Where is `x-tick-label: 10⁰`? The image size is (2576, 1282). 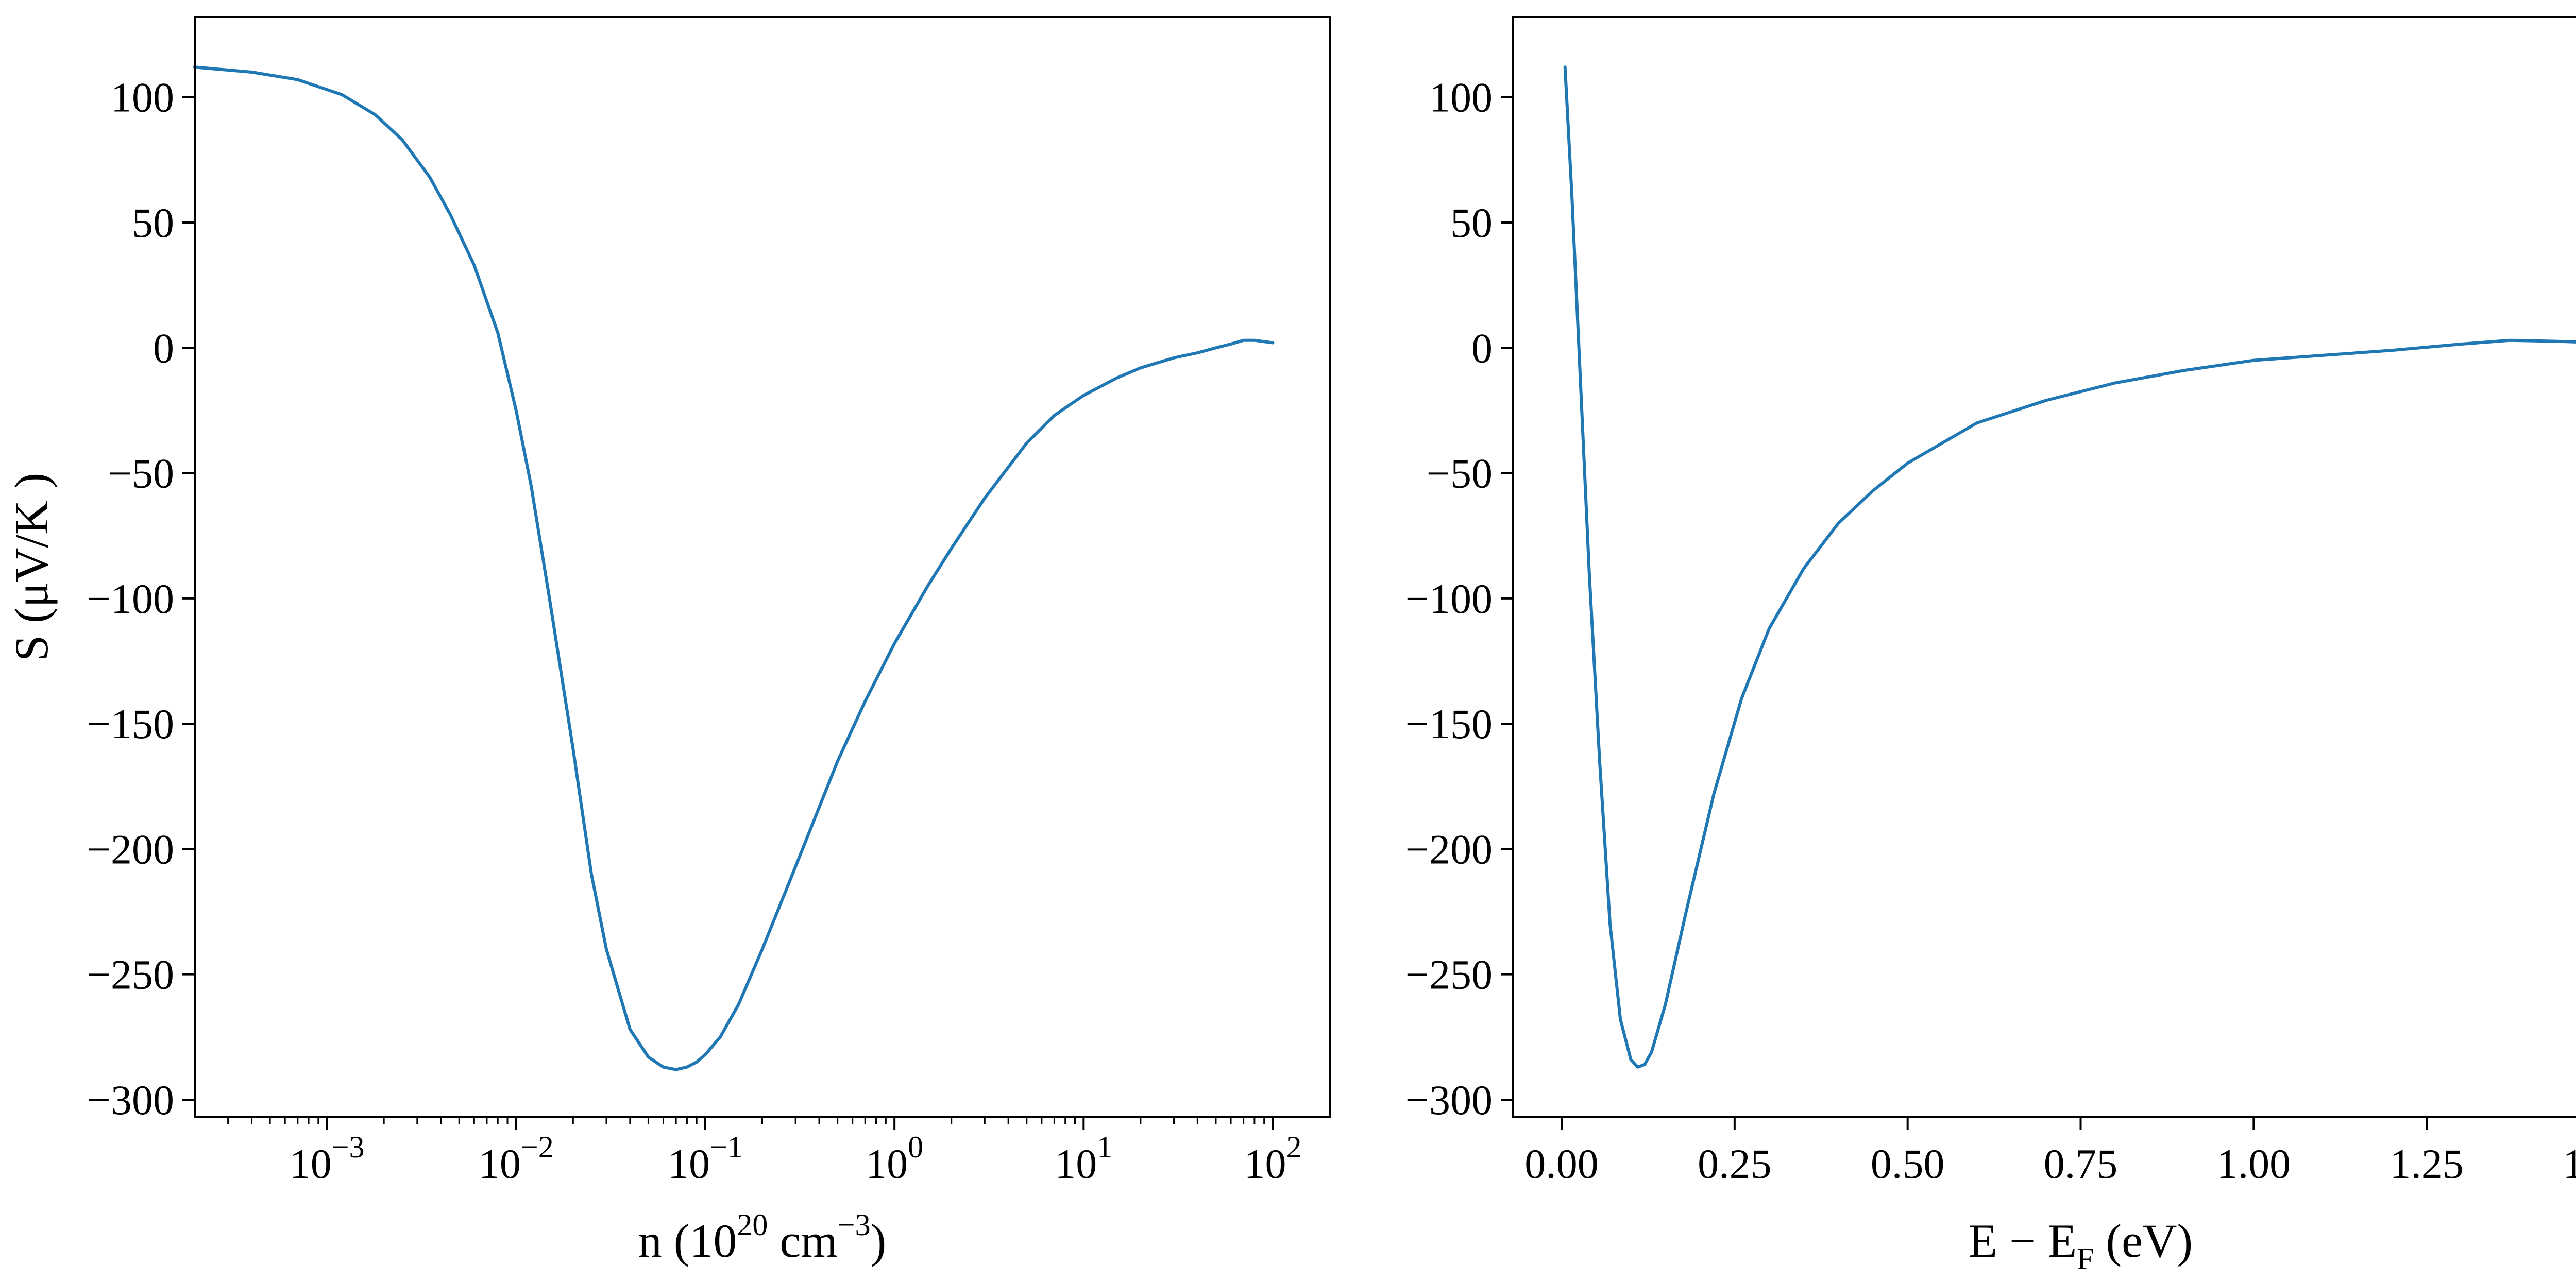
x-tick-label: 10⁰ is located at coordinates (894, 1158).